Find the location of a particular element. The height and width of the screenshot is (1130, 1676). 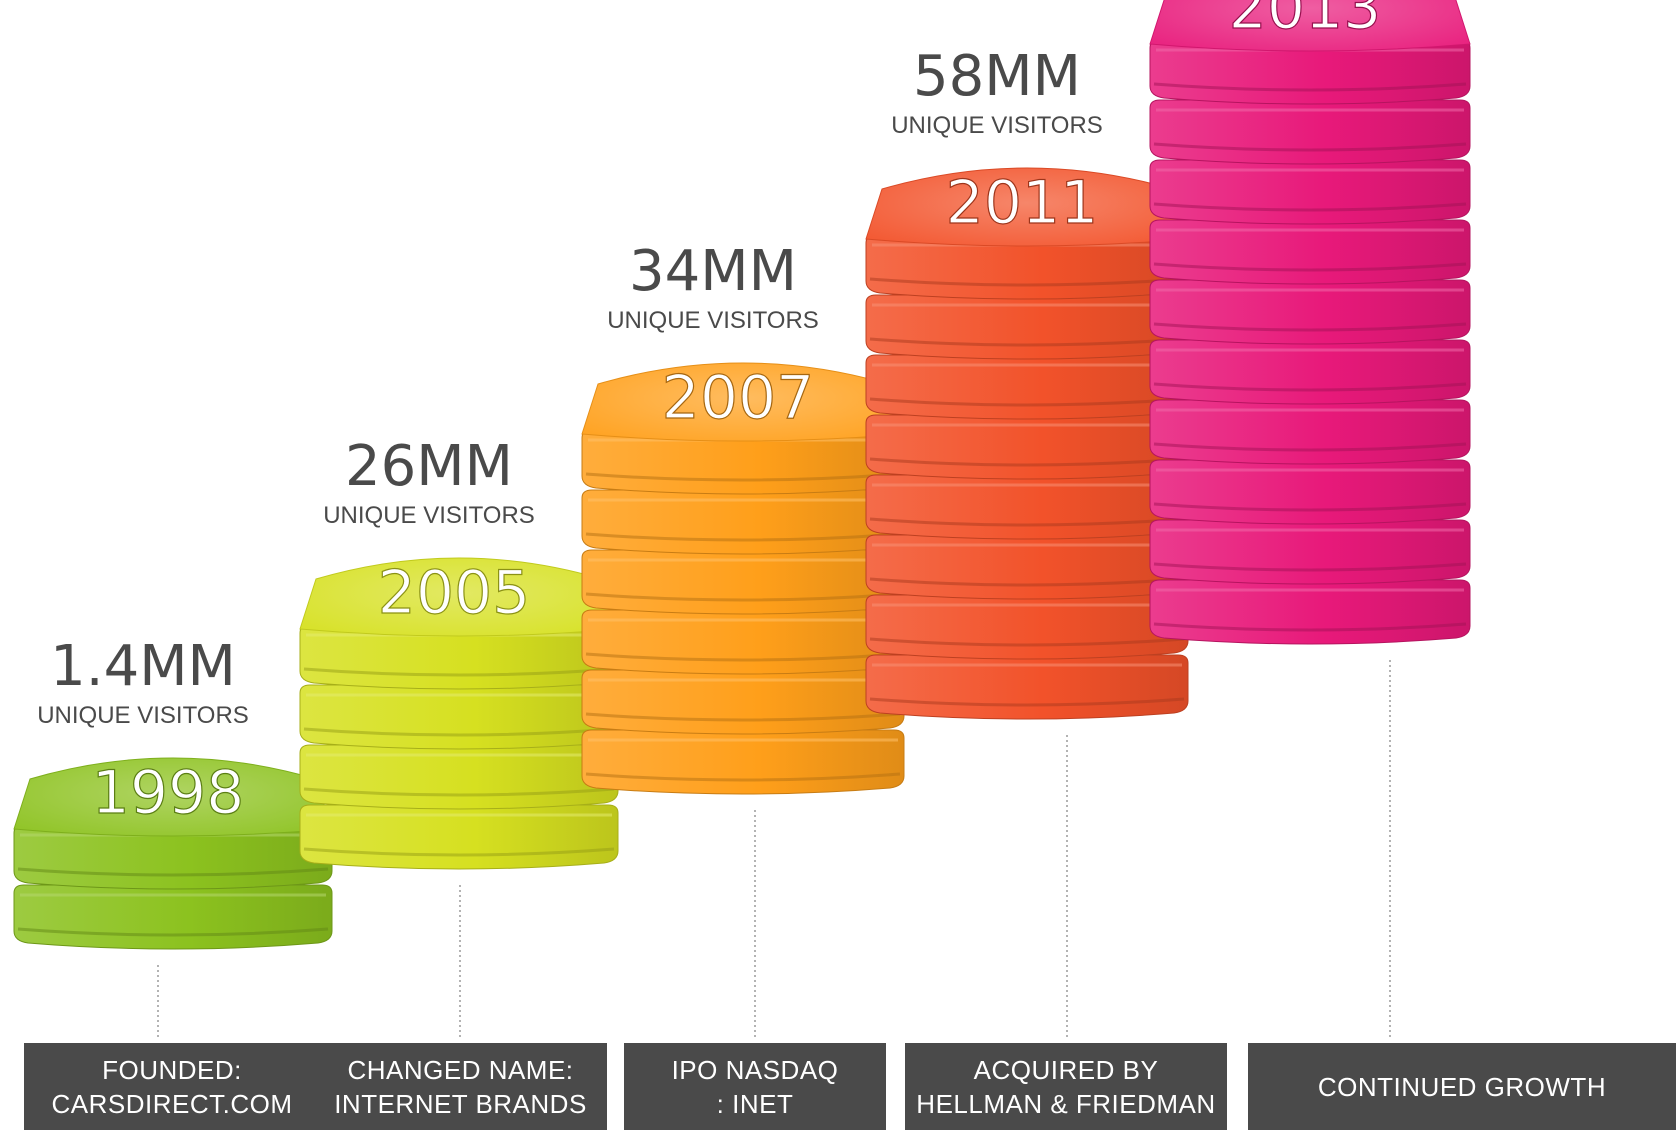

milestone-text: CARSDIRECT.COM is located at coordinates (172, 1103).